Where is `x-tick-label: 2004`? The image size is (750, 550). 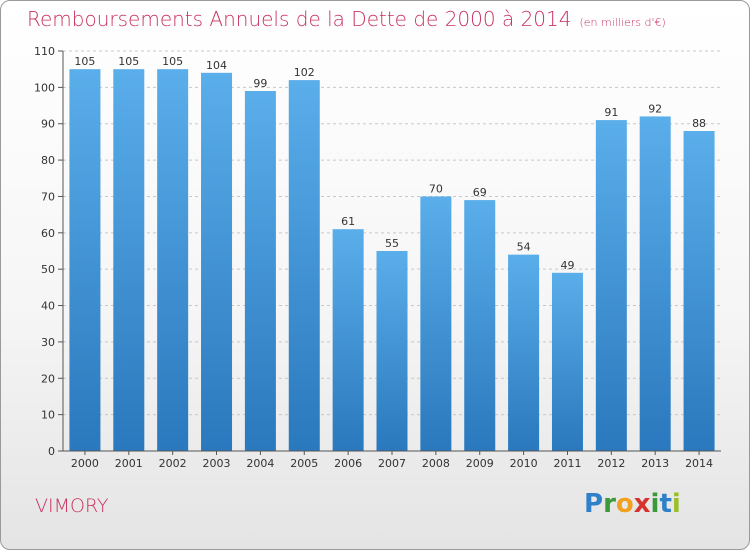 x-tick-label: 2004 is located at coordinates (260, 463).